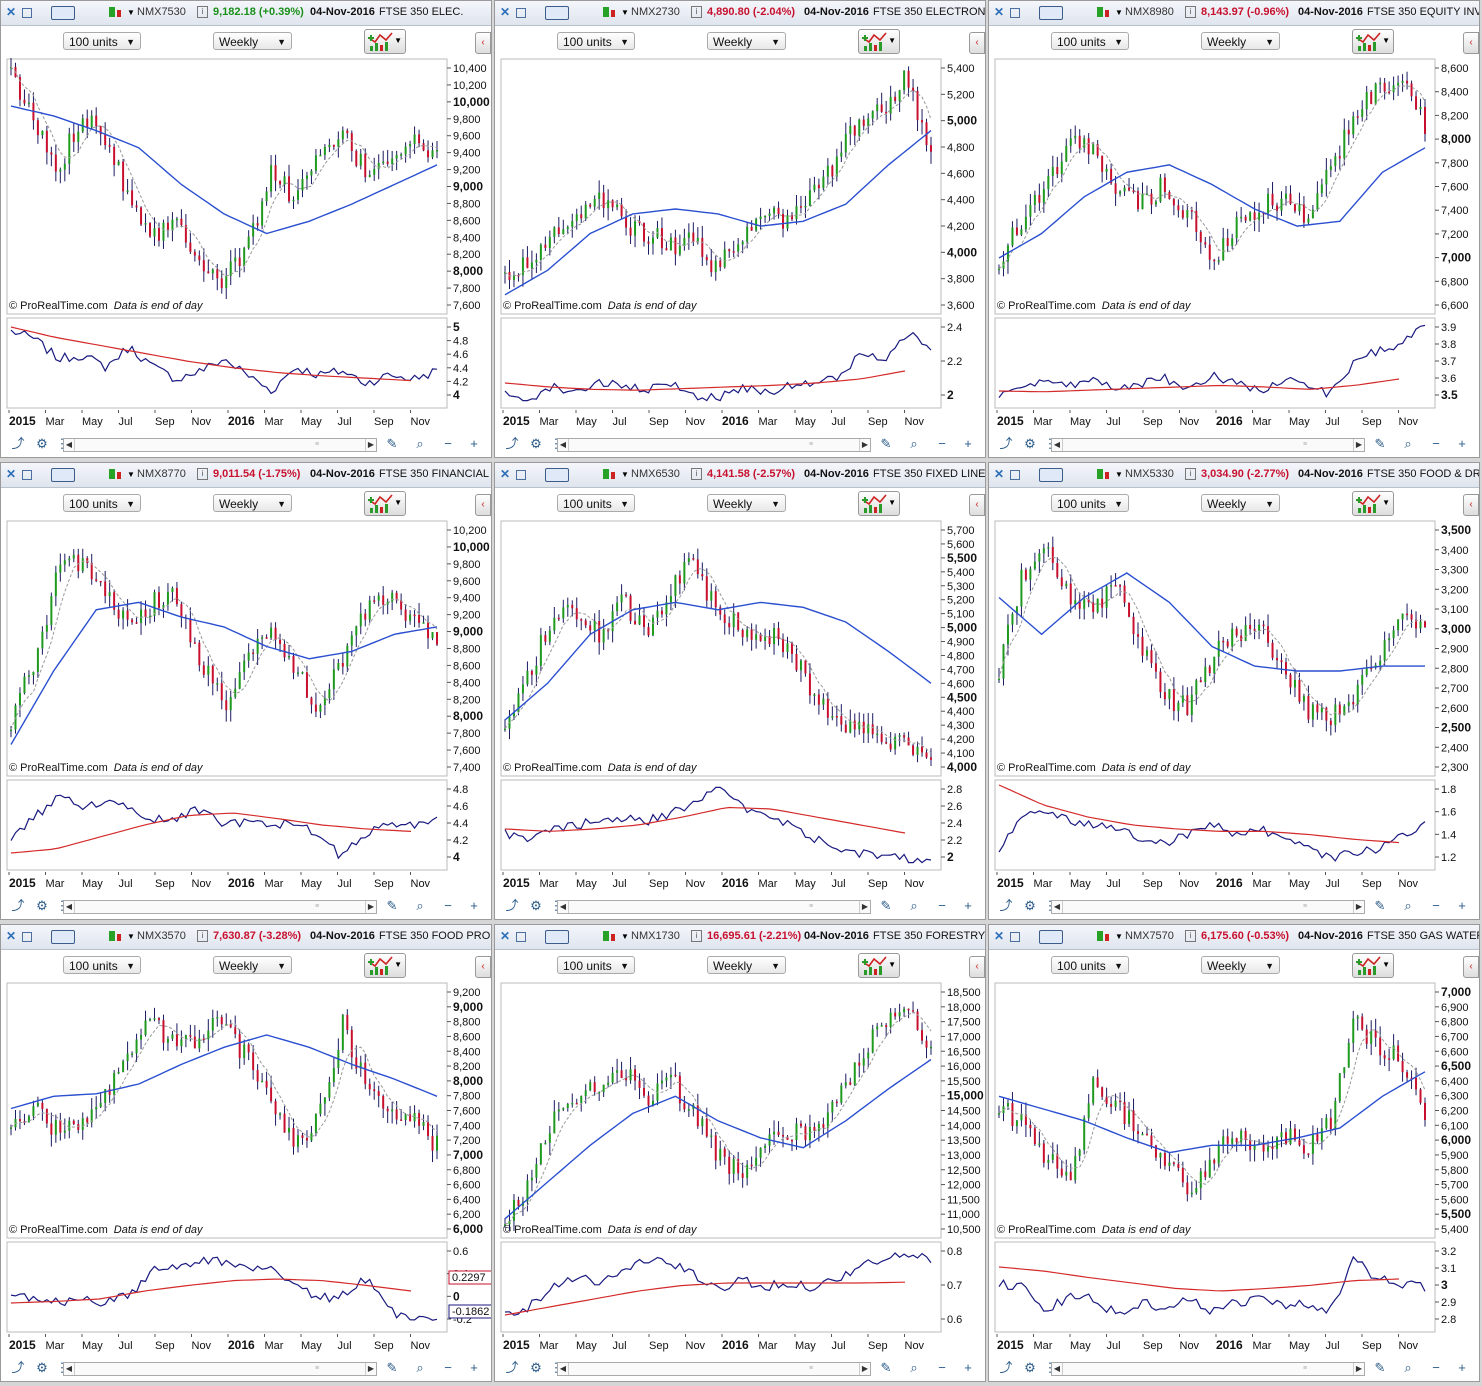 This screenshot has width=1482, height=1386. I want to click on indicator-chart: 2.82.62.42.22, so click(740, 825).